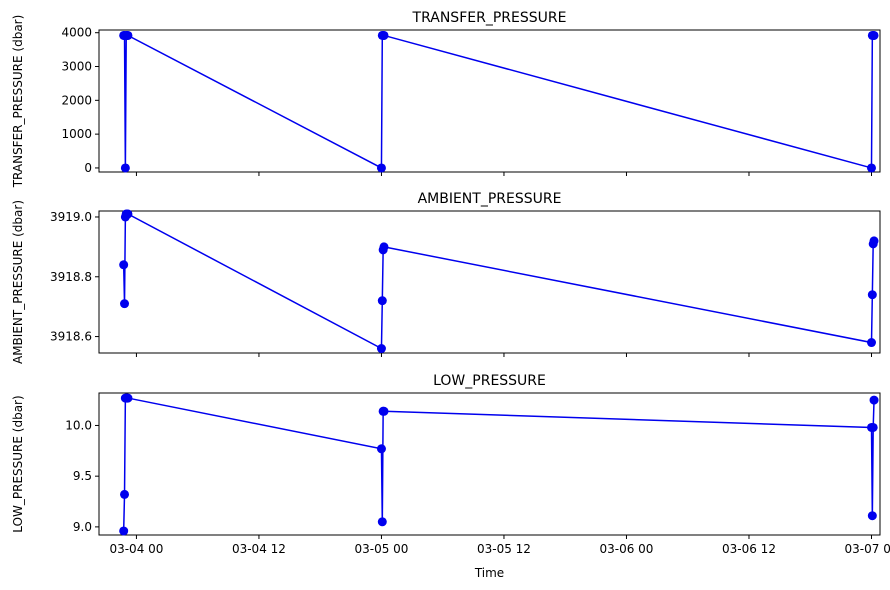 This screenshot has width=890, height=590. What do you see at coordinates (381, 549) in the screenshot?
I see `x-tick-label: 03-05 00` at bounding box center [381, 549].